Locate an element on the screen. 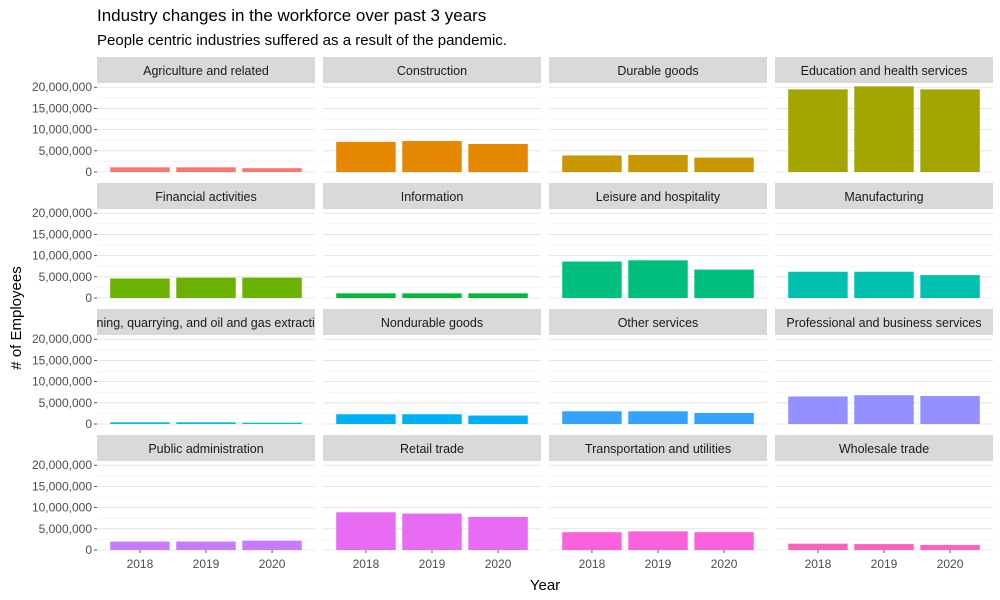 The image size is (1000, 600). bar-agriculture-and-related-2019 is located at coordinates (206, 169).